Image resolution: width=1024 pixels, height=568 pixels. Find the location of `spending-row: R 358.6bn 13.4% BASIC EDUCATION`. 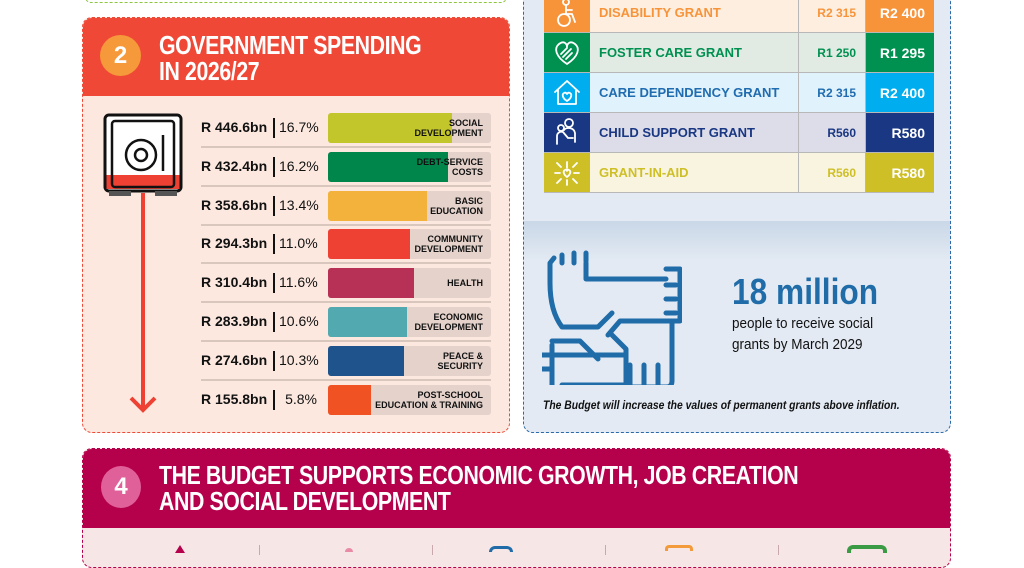

spending-row: R 358.6bn 13.4% BASIC EDUCATION is located at coordinates (346, 206).